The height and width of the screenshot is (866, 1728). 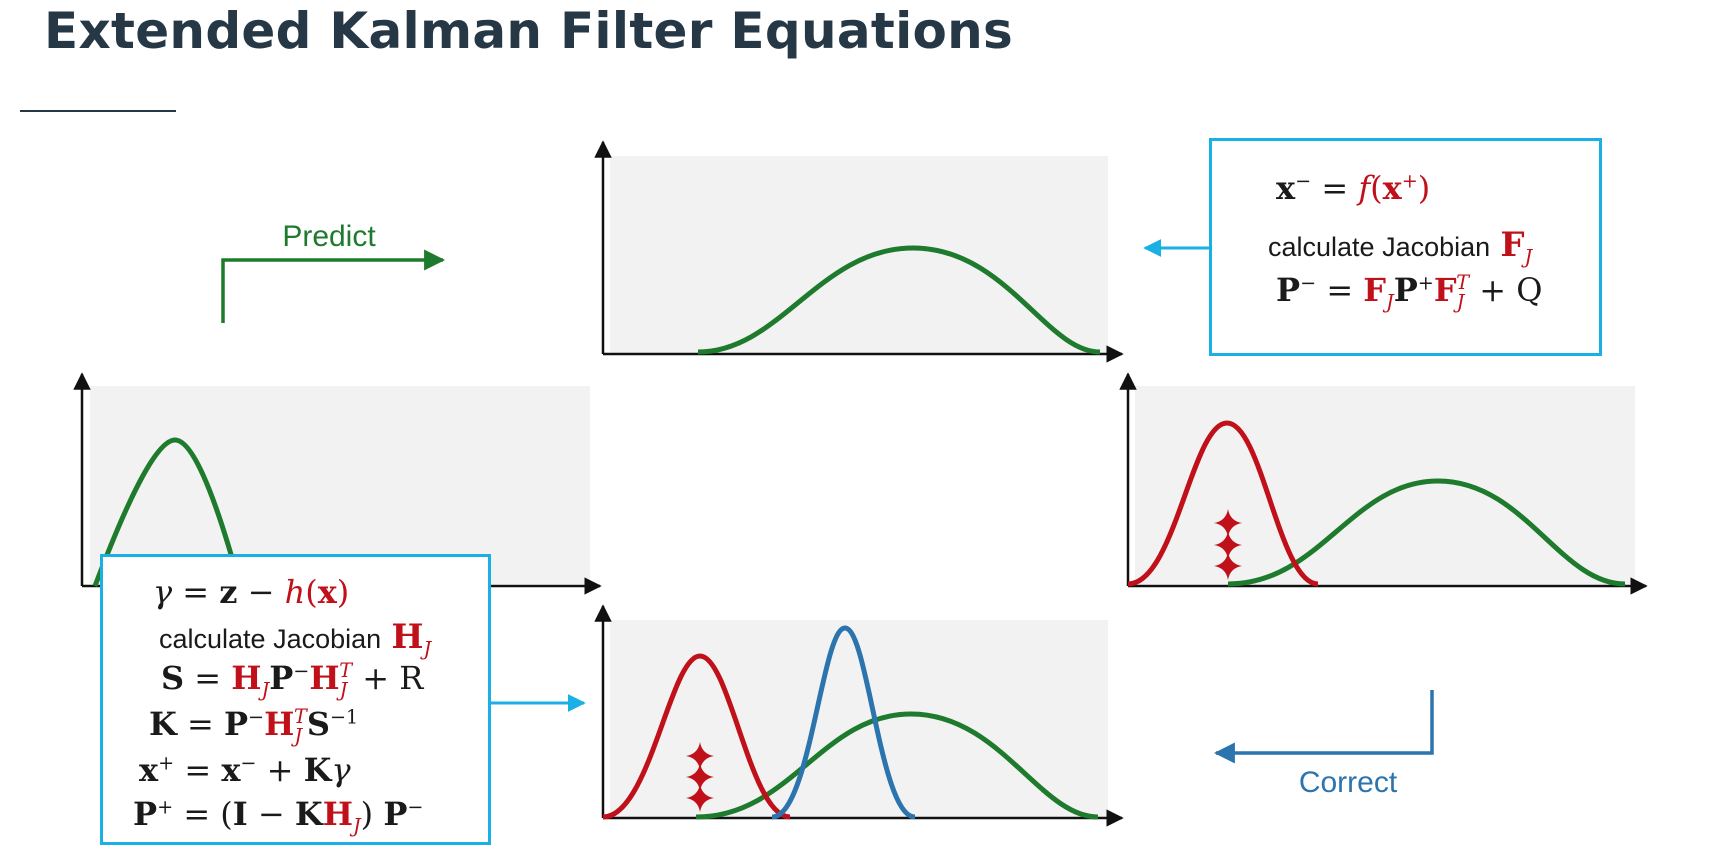 What do you see at coordinates (843, 722) in the screenshot?
I see `corrected-estimate-curve` at bounding box center [843, 722].